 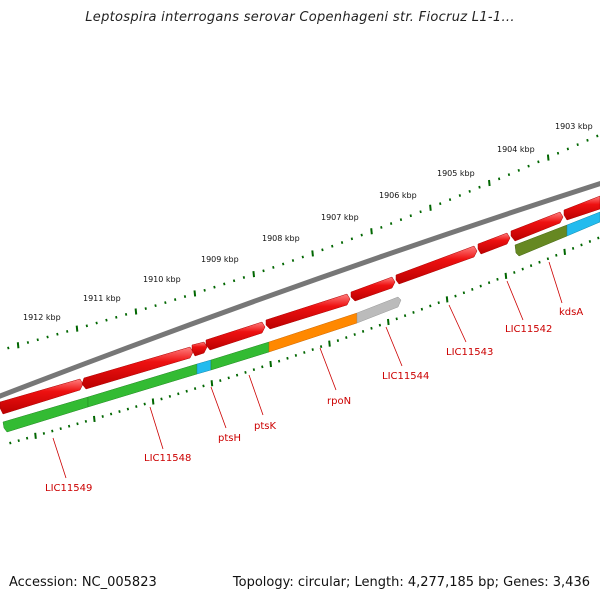 I want to click on gene-label-LIC11548: LIC11548, so click(x=167, y=458).